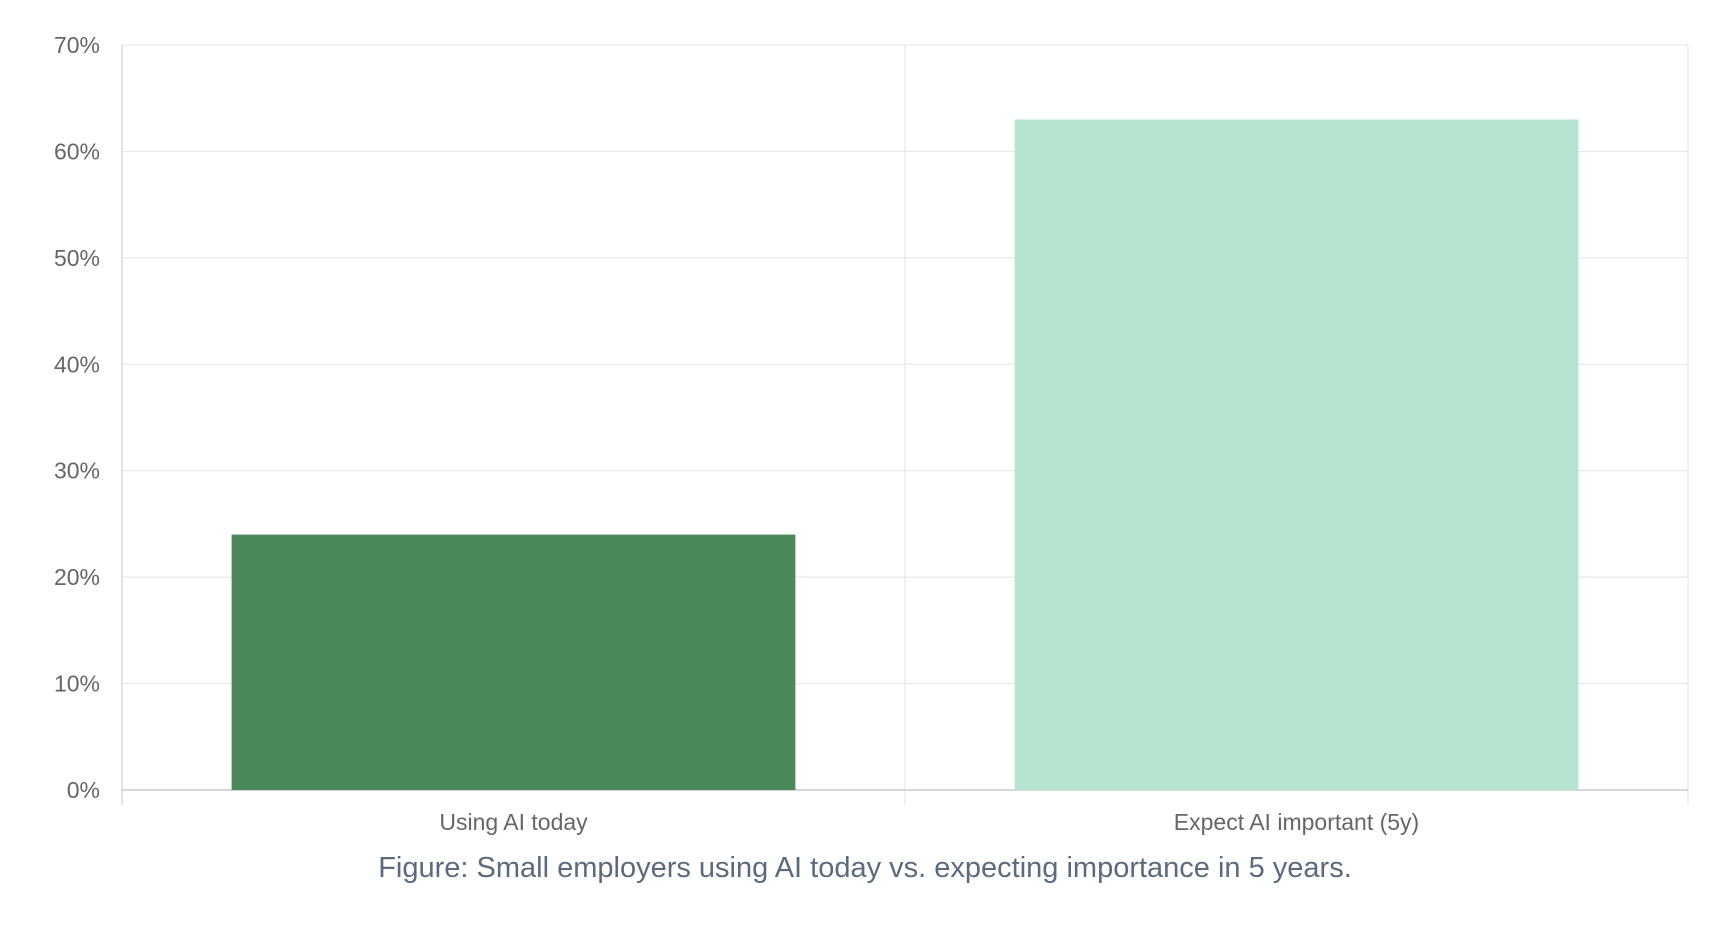 The height and width of the screenshot is (947, 1730). I want to click on y-tick-label: 40%, so click(77, 364).